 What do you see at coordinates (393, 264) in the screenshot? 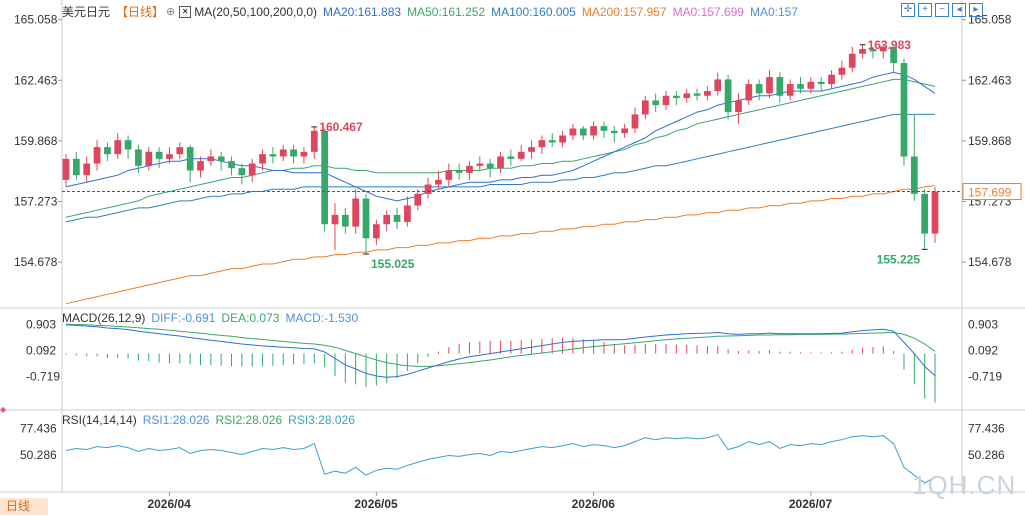
I see `annotation-label-1: 155.025` at bounding box center [393, 264].